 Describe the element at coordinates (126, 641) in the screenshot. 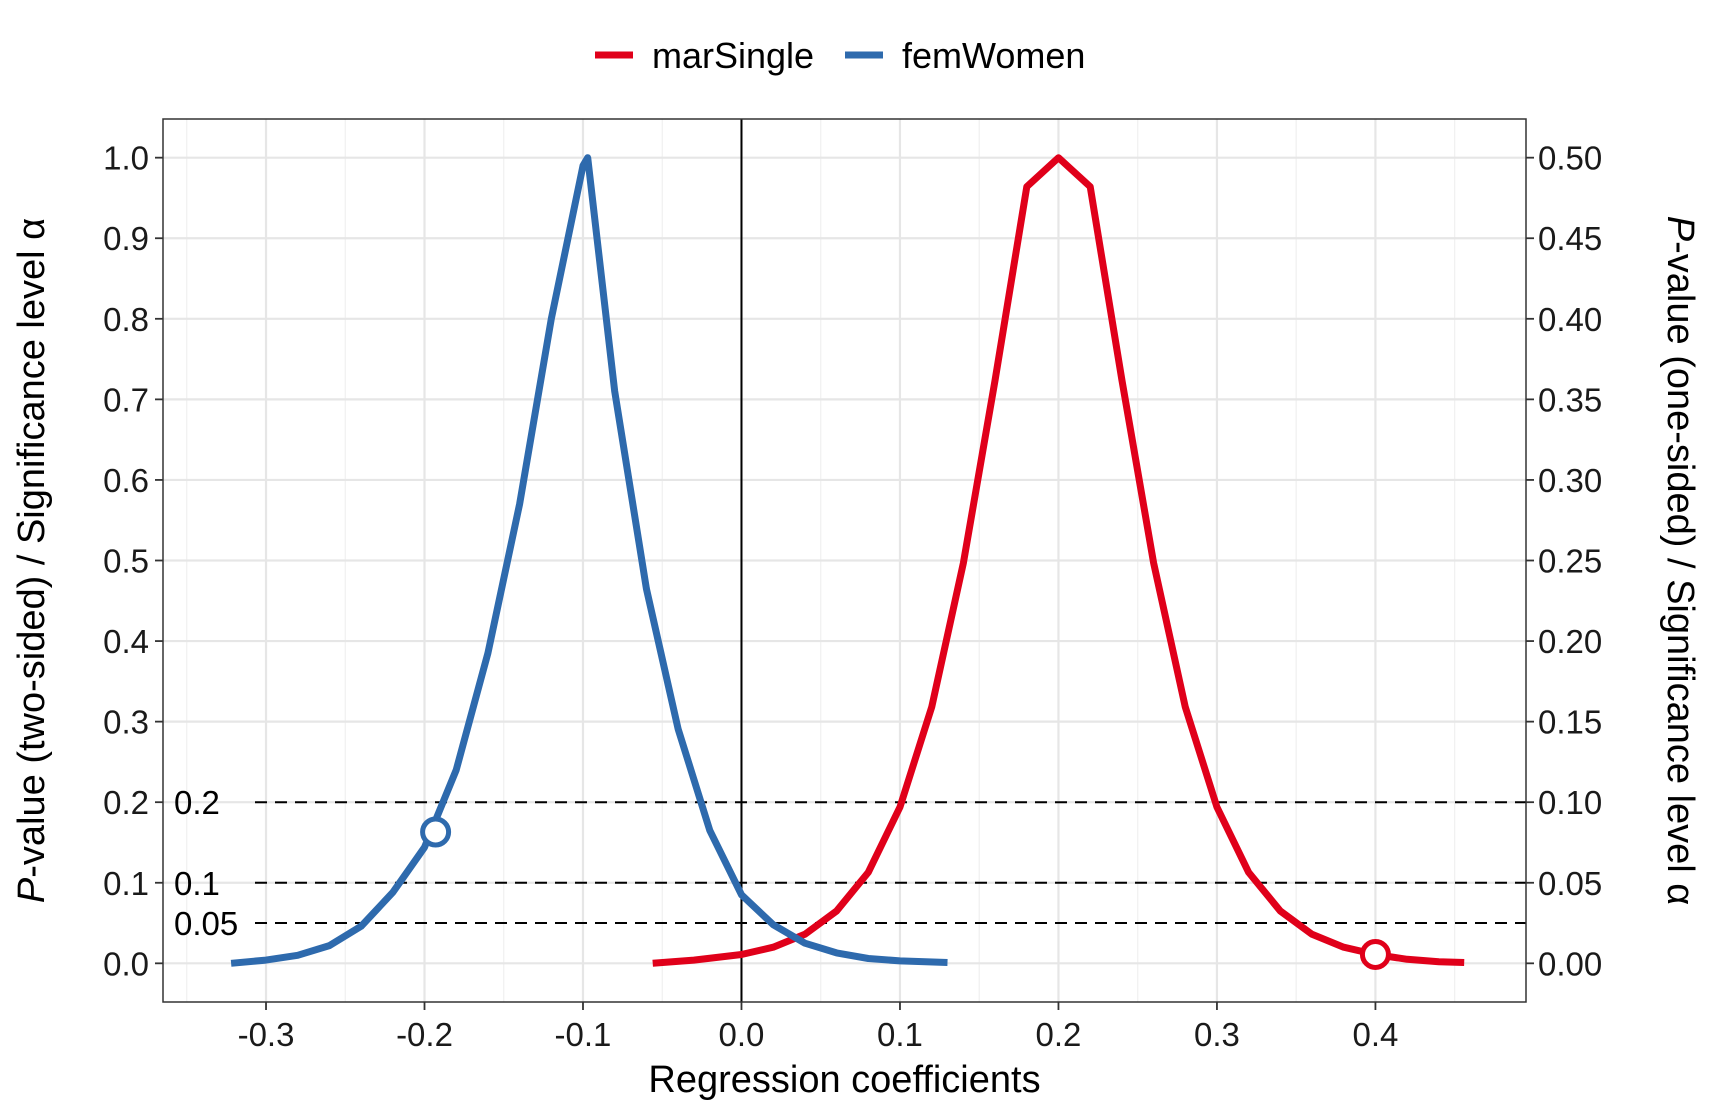

I see `y-tick-label-left: 0.4` at that location.